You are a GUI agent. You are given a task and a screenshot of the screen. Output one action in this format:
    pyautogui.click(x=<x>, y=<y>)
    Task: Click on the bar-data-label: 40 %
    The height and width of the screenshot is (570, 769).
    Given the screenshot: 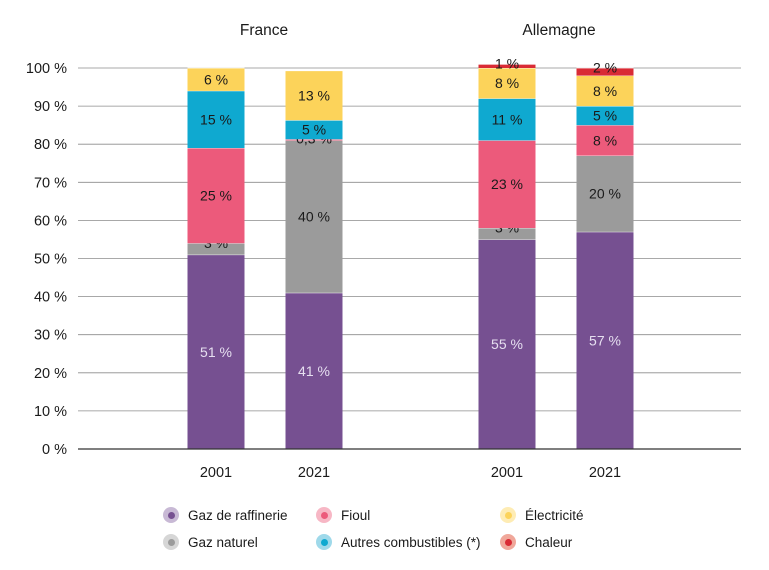 What is the action you would take?
    pyautogui.click(x=314, y=217)
    